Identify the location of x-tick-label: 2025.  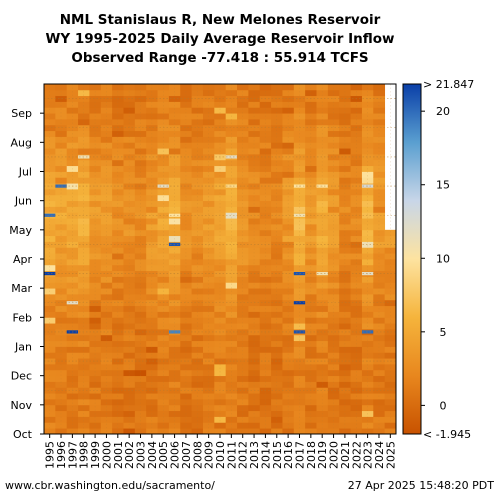
(390, 455).